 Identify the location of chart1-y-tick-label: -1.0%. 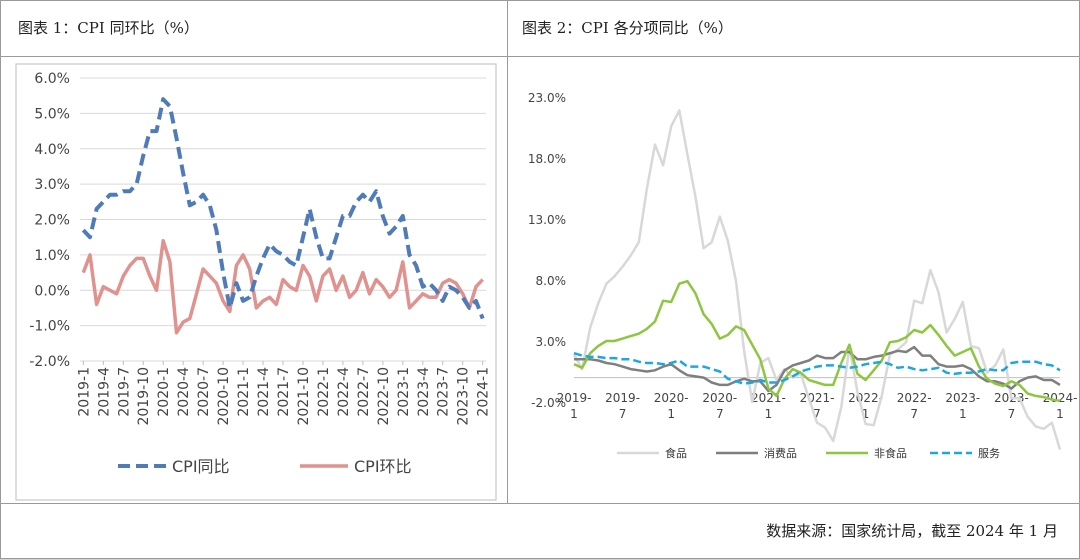
(49, 327).